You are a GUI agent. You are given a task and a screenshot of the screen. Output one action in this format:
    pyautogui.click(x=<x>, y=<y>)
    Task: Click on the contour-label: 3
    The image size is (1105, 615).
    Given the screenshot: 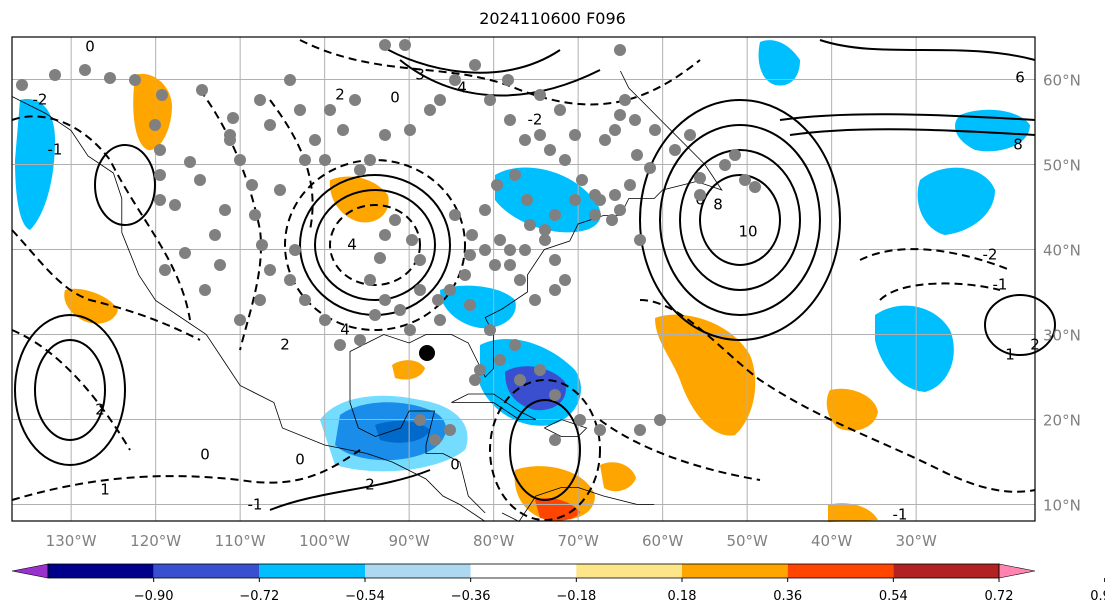 What is the action you would take?
    pyautogui.click(x=420, y=75)
    